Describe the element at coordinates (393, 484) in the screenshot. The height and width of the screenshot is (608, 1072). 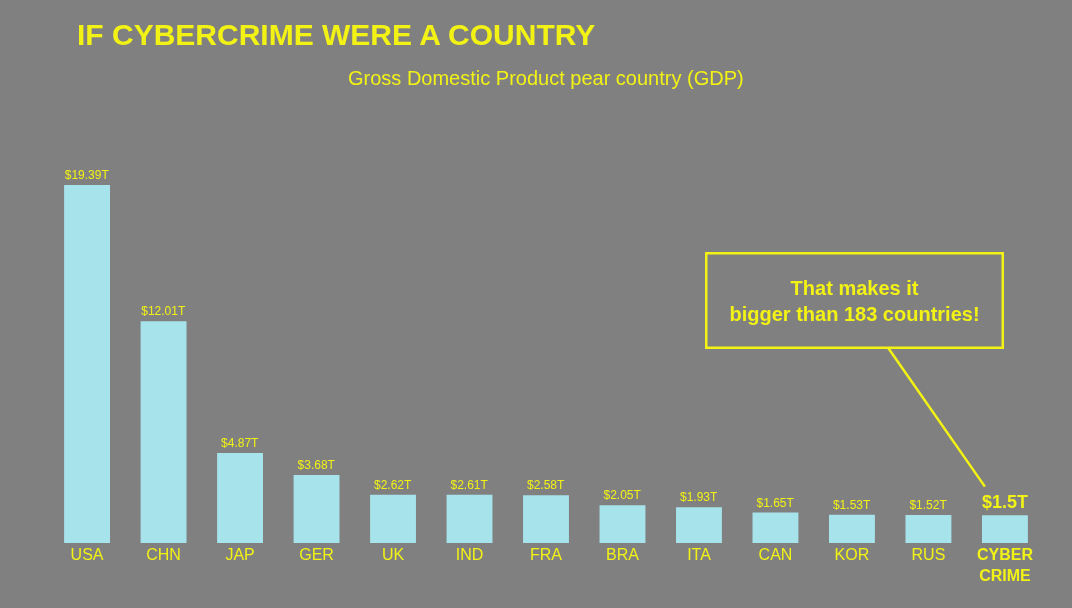
I see `data-label: $2.62T` at that location.